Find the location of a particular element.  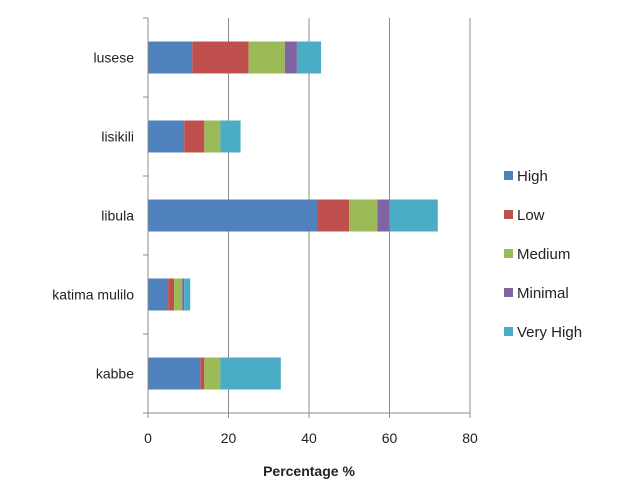

y-tick-label: kabbe is located at coordinates (115, 374).